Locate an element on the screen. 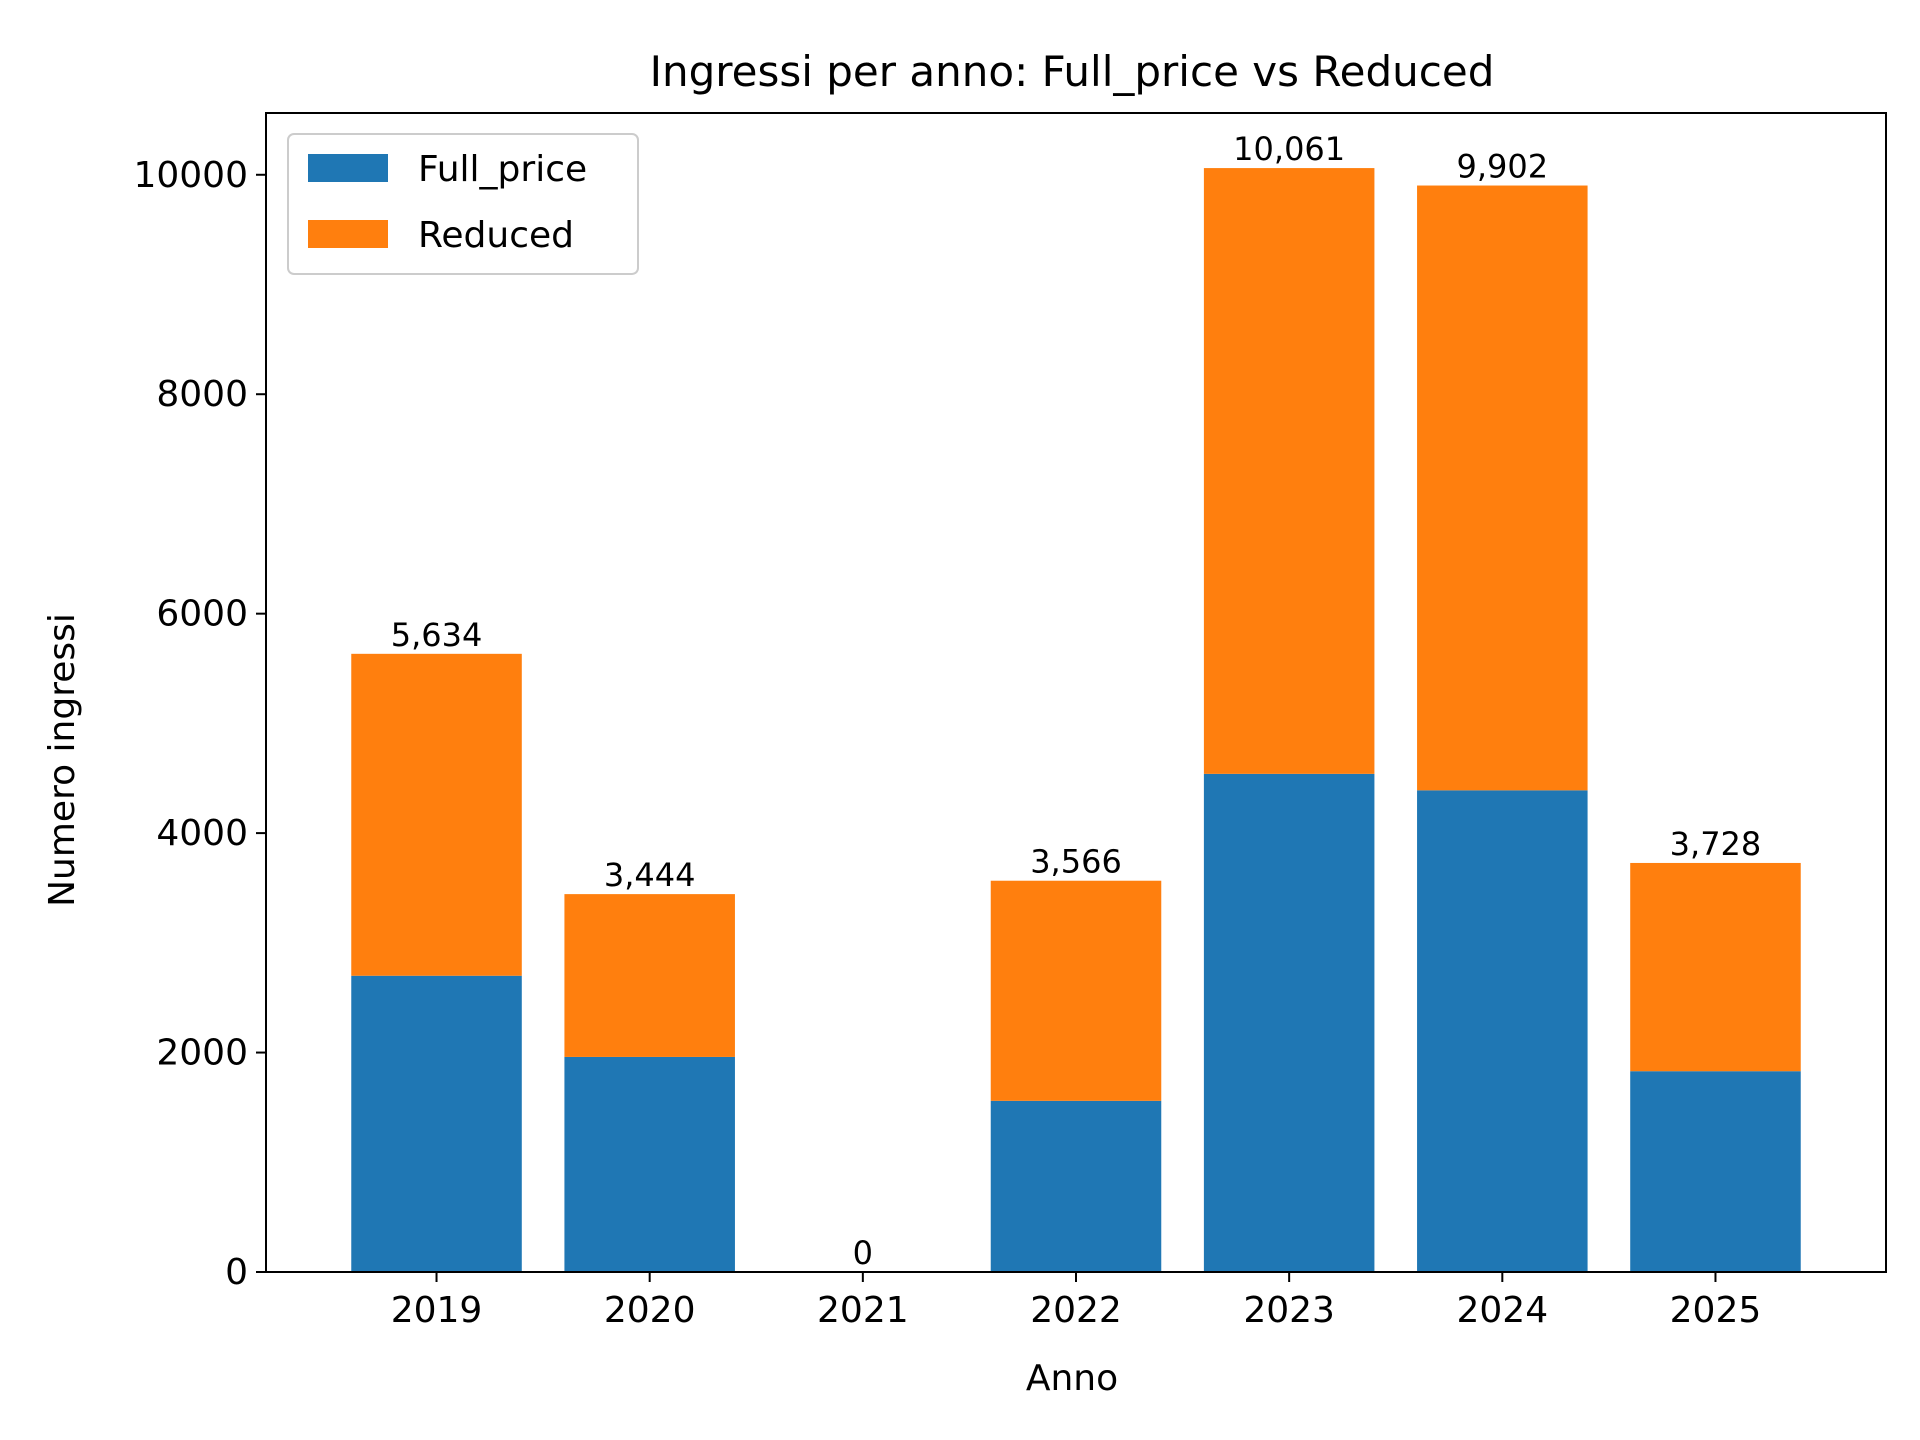 The width and height of the screenshot is (1920, 1440). legend: Full_price Reduced is located at coordinates (463, 204).